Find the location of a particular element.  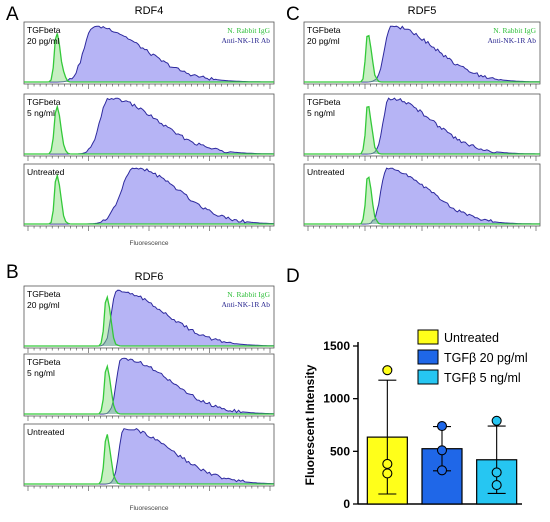

y-tick-label: 1500 is located at coordinates (336, 346).